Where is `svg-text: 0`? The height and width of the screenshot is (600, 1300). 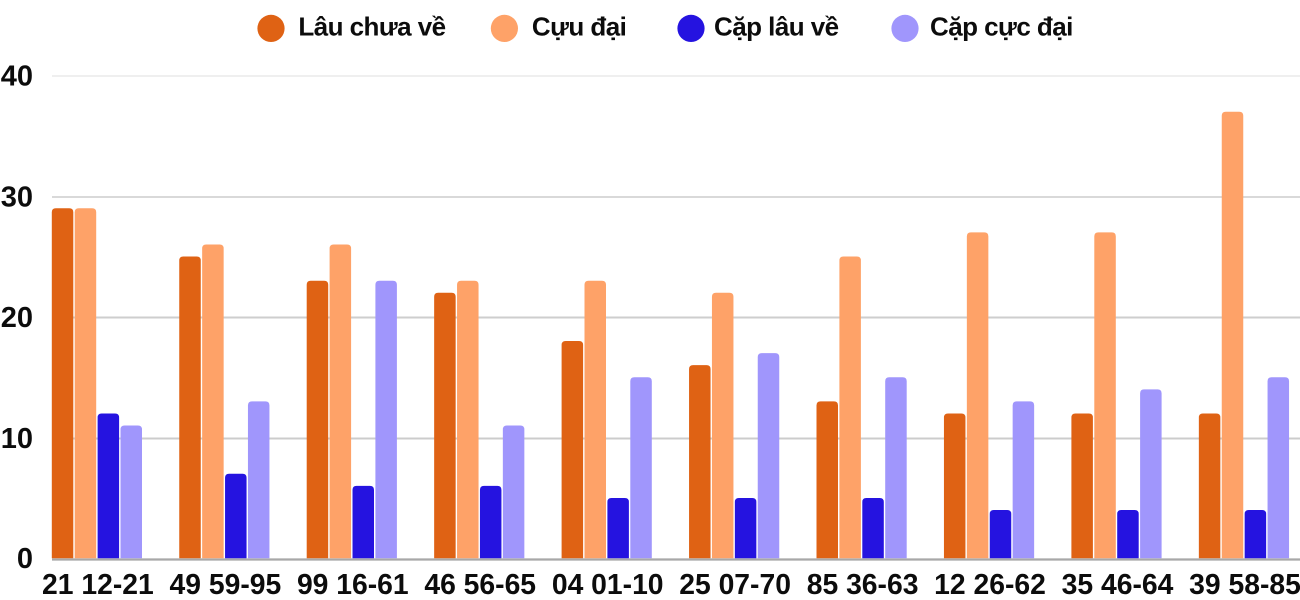
svg-text: 0 is located at coordinates (25, 559).